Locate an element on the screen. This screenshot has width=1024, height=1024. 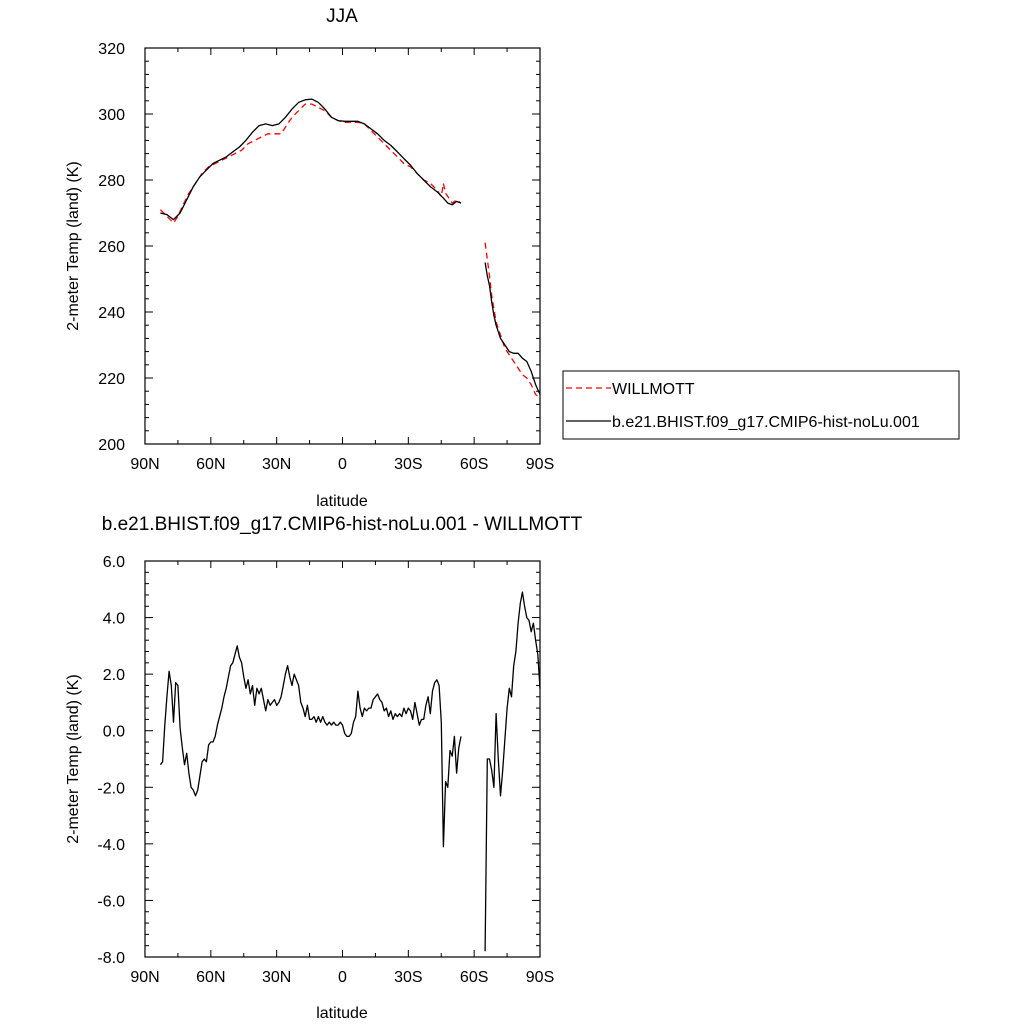
top-chart-x-axis-label: latitude is located at coordinates (342, 501).